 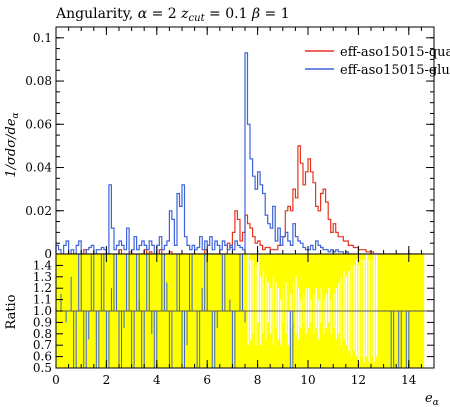 I want to click on y-tick-label: 0.08, so click(x=38, y=81).